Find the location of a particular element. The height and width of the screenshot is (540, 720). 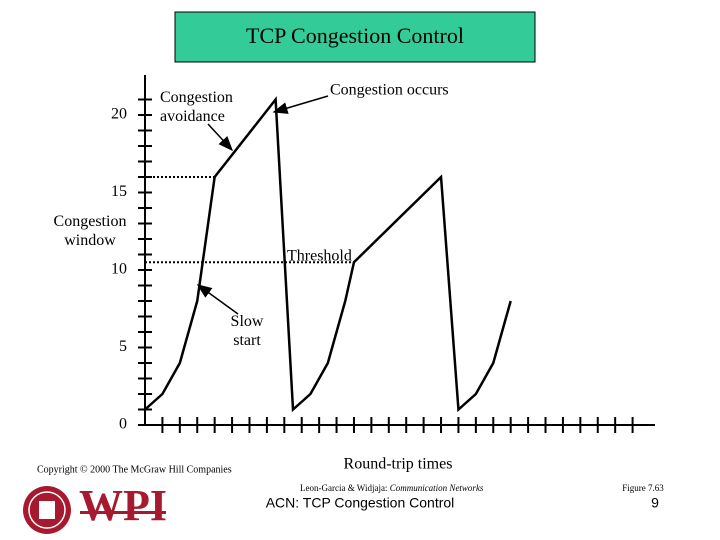

y-tick-label: 20 is located at coordinates (119, 114).